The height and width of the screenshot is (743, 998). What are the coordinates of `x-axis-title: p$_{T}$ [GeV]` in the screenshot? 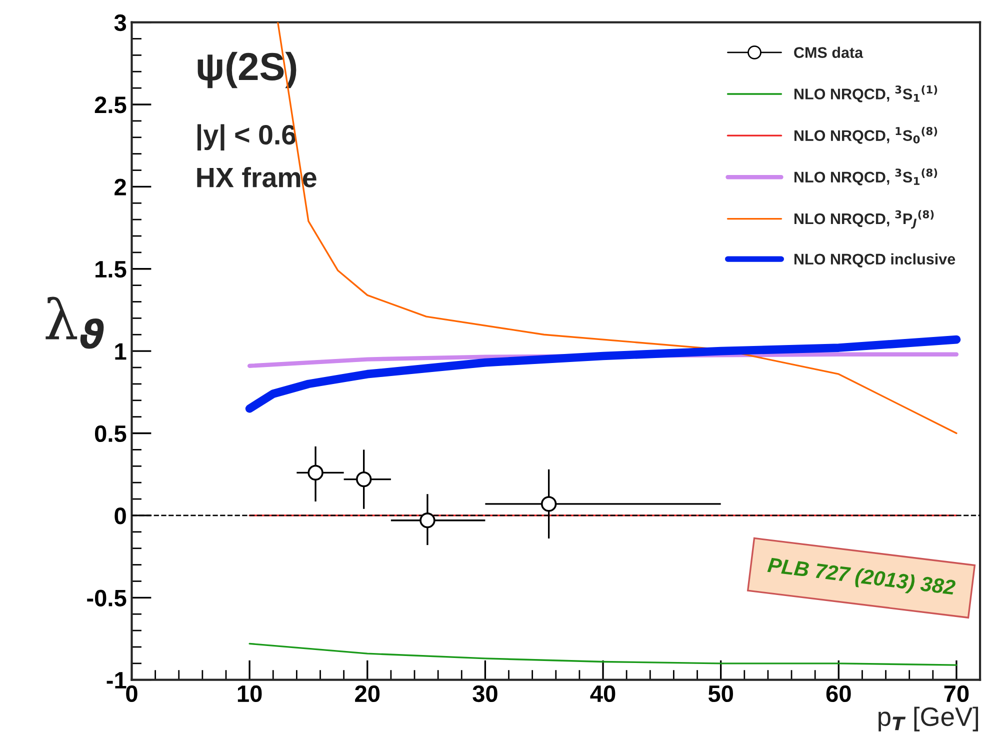 It's located at (928, 719).